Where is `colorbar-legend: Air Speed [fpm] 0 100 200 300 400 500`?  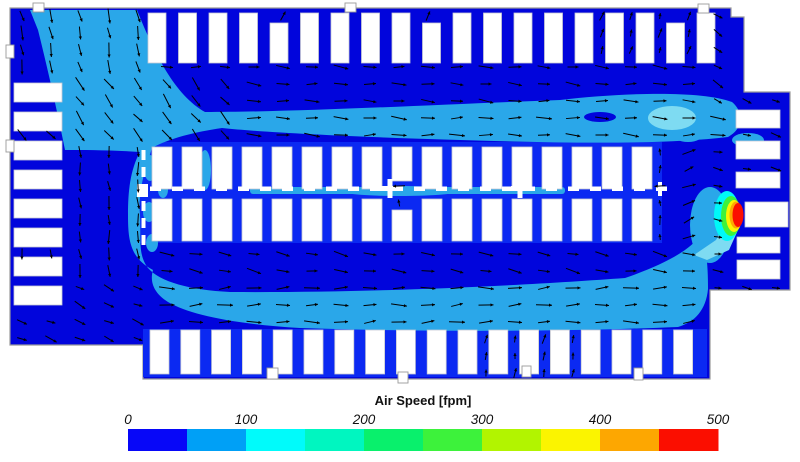
colorbar-legend: Air Speed [fpm] 0 100 200 300 400 500 is located at coordinates (427, 422).